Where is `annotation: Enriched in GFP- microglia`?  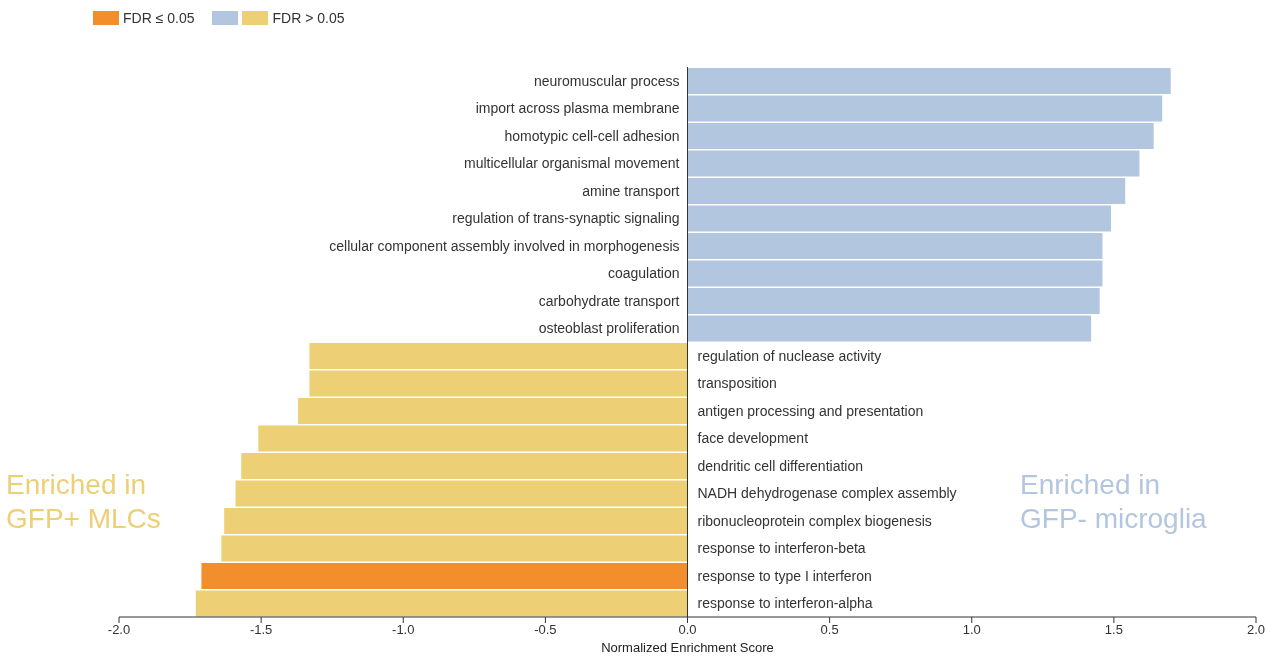
annotation: Enriched in GFP- microglia is located at coordinates (1113, 502).